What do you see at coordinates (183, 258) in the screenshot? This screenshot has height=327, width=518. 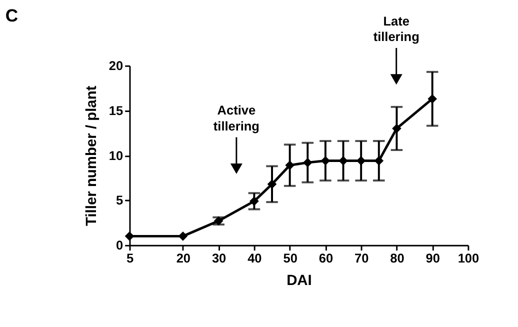 I see `x-tick-label: 20` at bounding box center [183, 258].